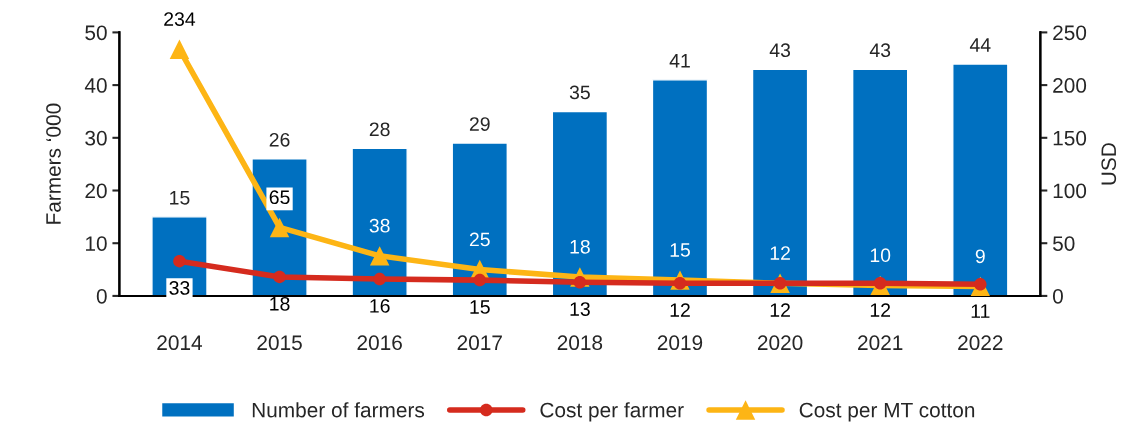  I want to click on data-label: 41, so click(679, 61).